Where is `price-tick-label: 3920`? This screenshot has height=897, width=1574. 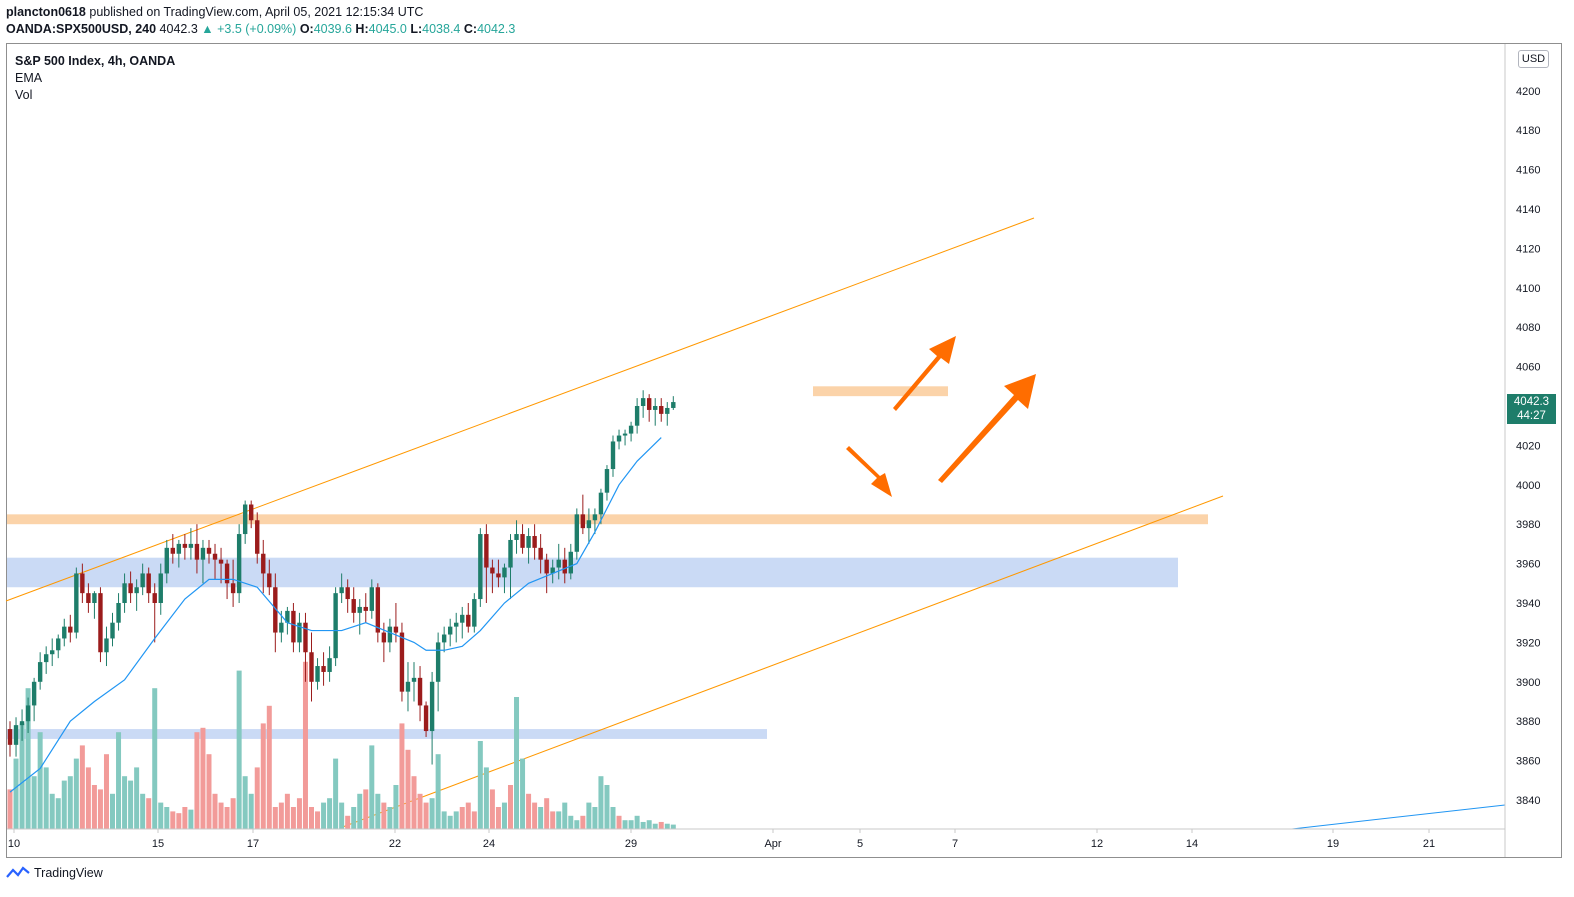
price-tick-label: 3920 is located at coordinates (1528, 643).